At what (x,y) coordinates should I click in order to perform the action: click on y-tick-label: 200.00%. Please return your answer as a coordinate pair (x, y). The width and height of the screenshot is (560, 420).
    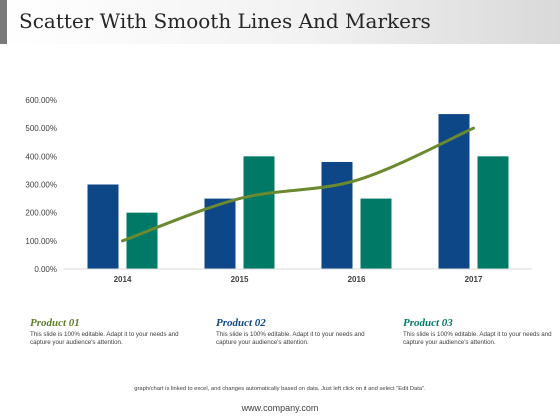
    Looking at the image, I should click on (41, 213).